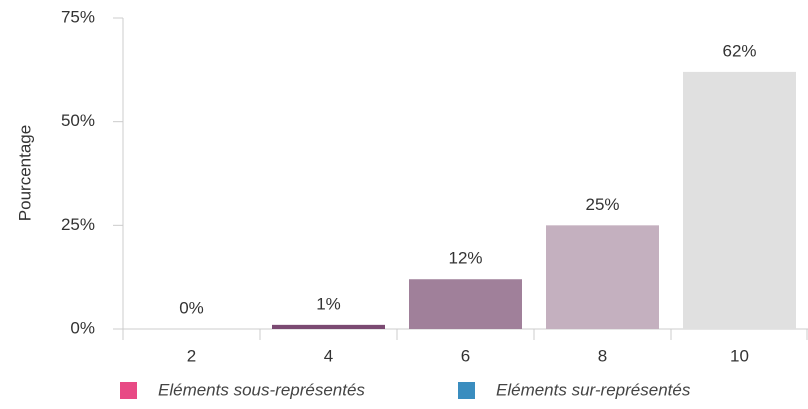 Image resolution: width=808 pixels, height=409 pixels. I want to click on x-tick-label: 4, so click(328, 355).